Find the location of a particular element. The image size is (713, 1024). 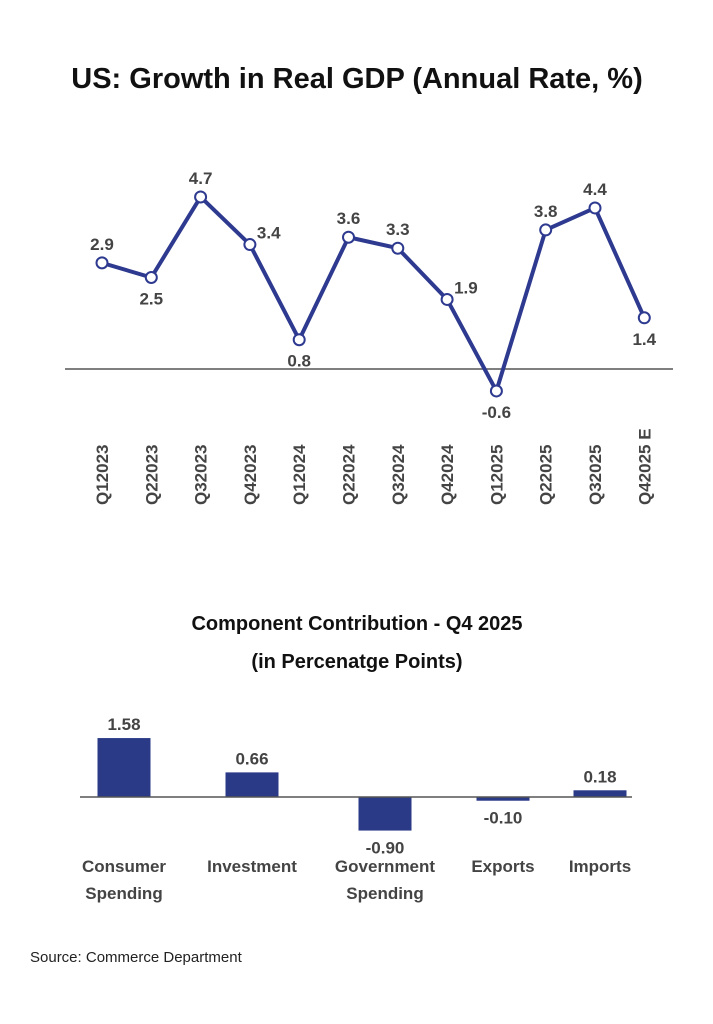

bar-value-label: -0.10 is located at coordinates (503, 818).